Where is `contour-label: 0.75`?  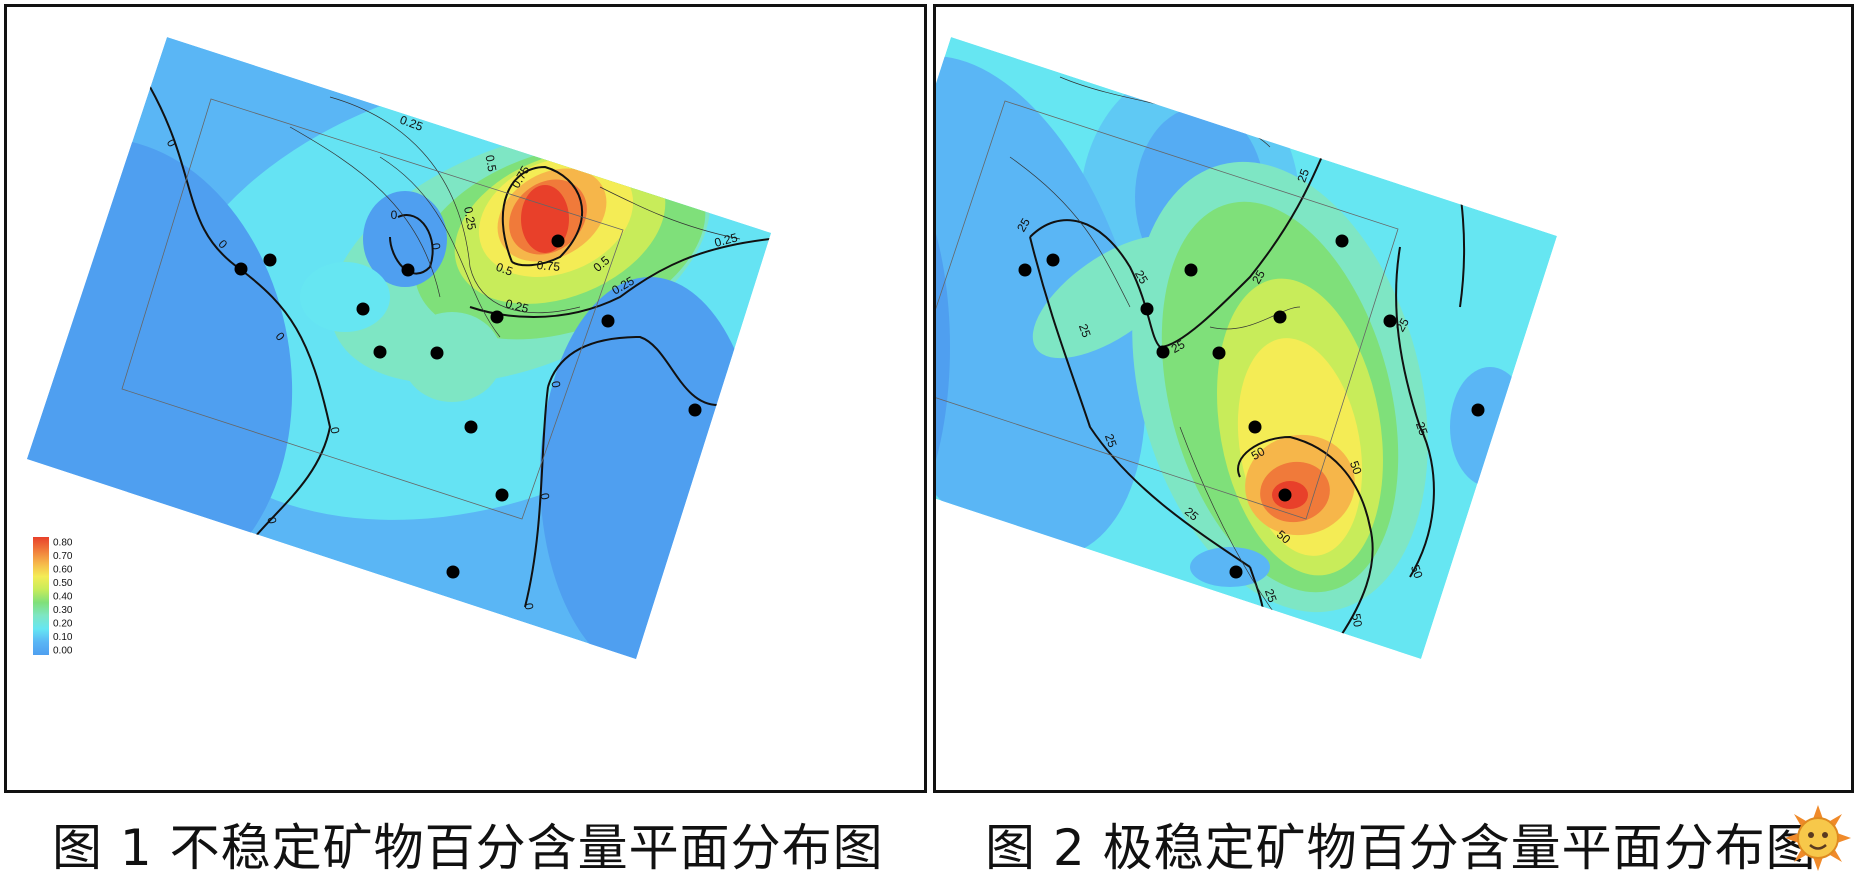 contour-label: 0.75 is located at coordinates (548, 266).